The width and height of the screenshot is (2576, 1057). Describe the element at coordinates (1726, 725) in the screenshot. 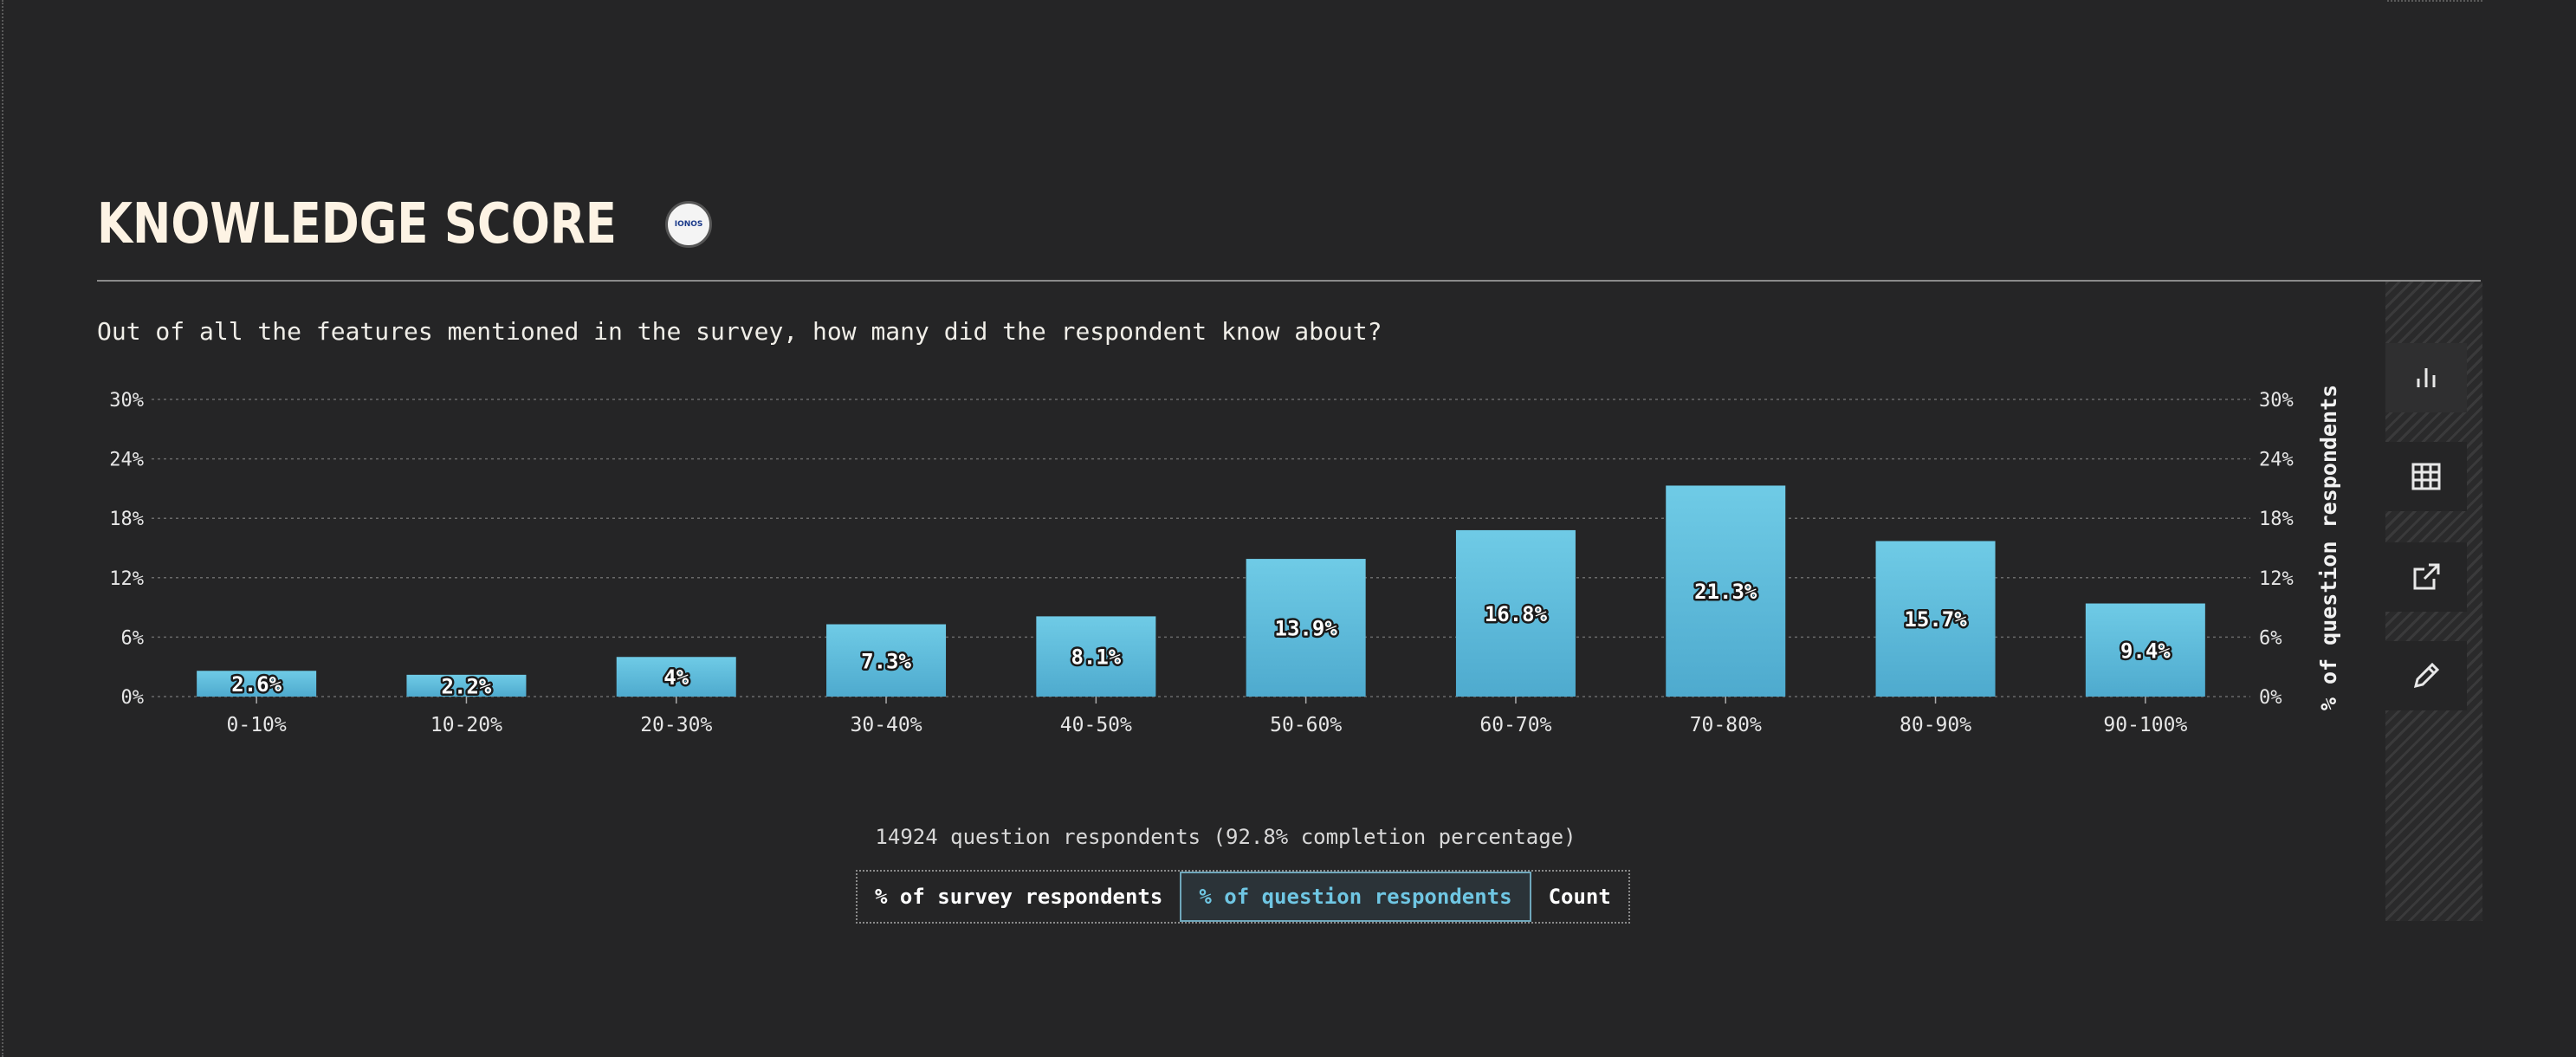

I see `x-tick-label: 70-80%` at that location.